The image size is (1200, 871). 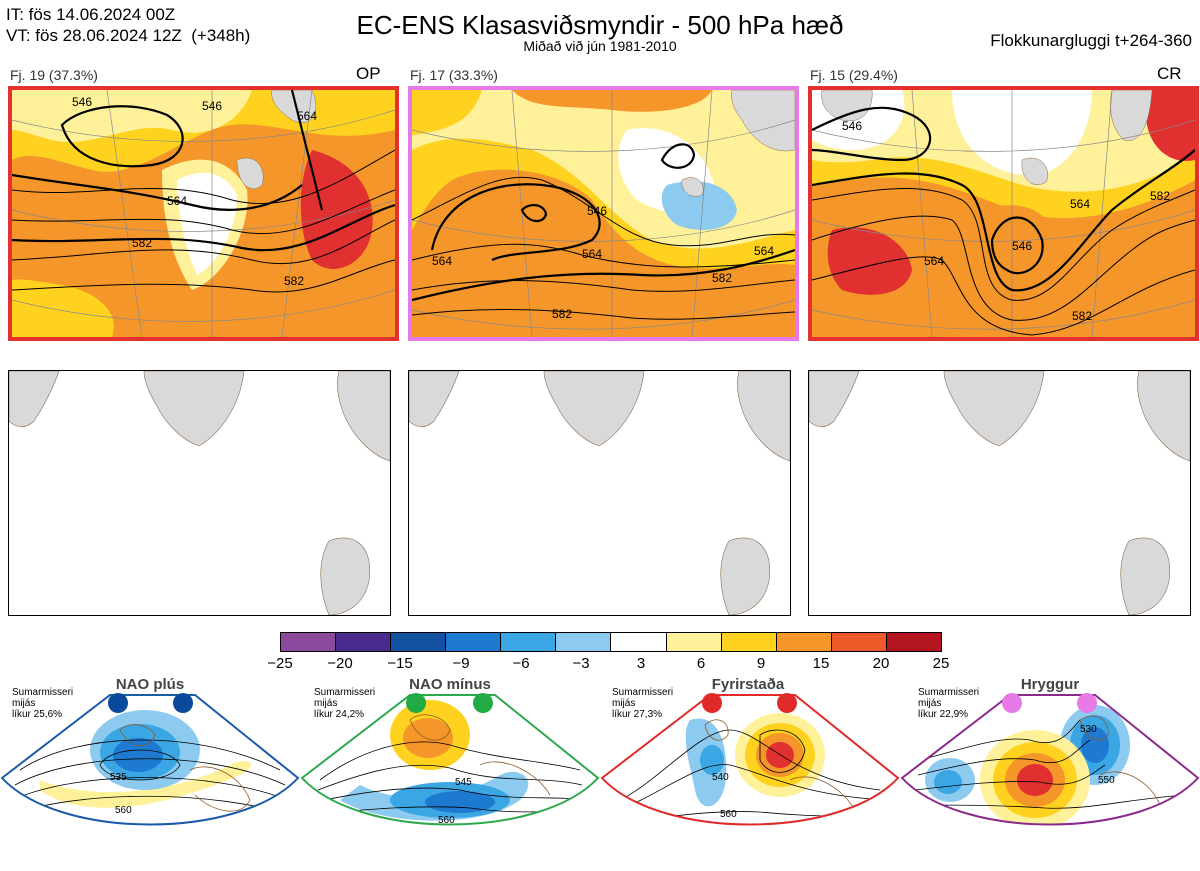 I want to click on regime-4-note: Sumarmisseri mijás líkur 22,9%, so click(x=949, y=703).